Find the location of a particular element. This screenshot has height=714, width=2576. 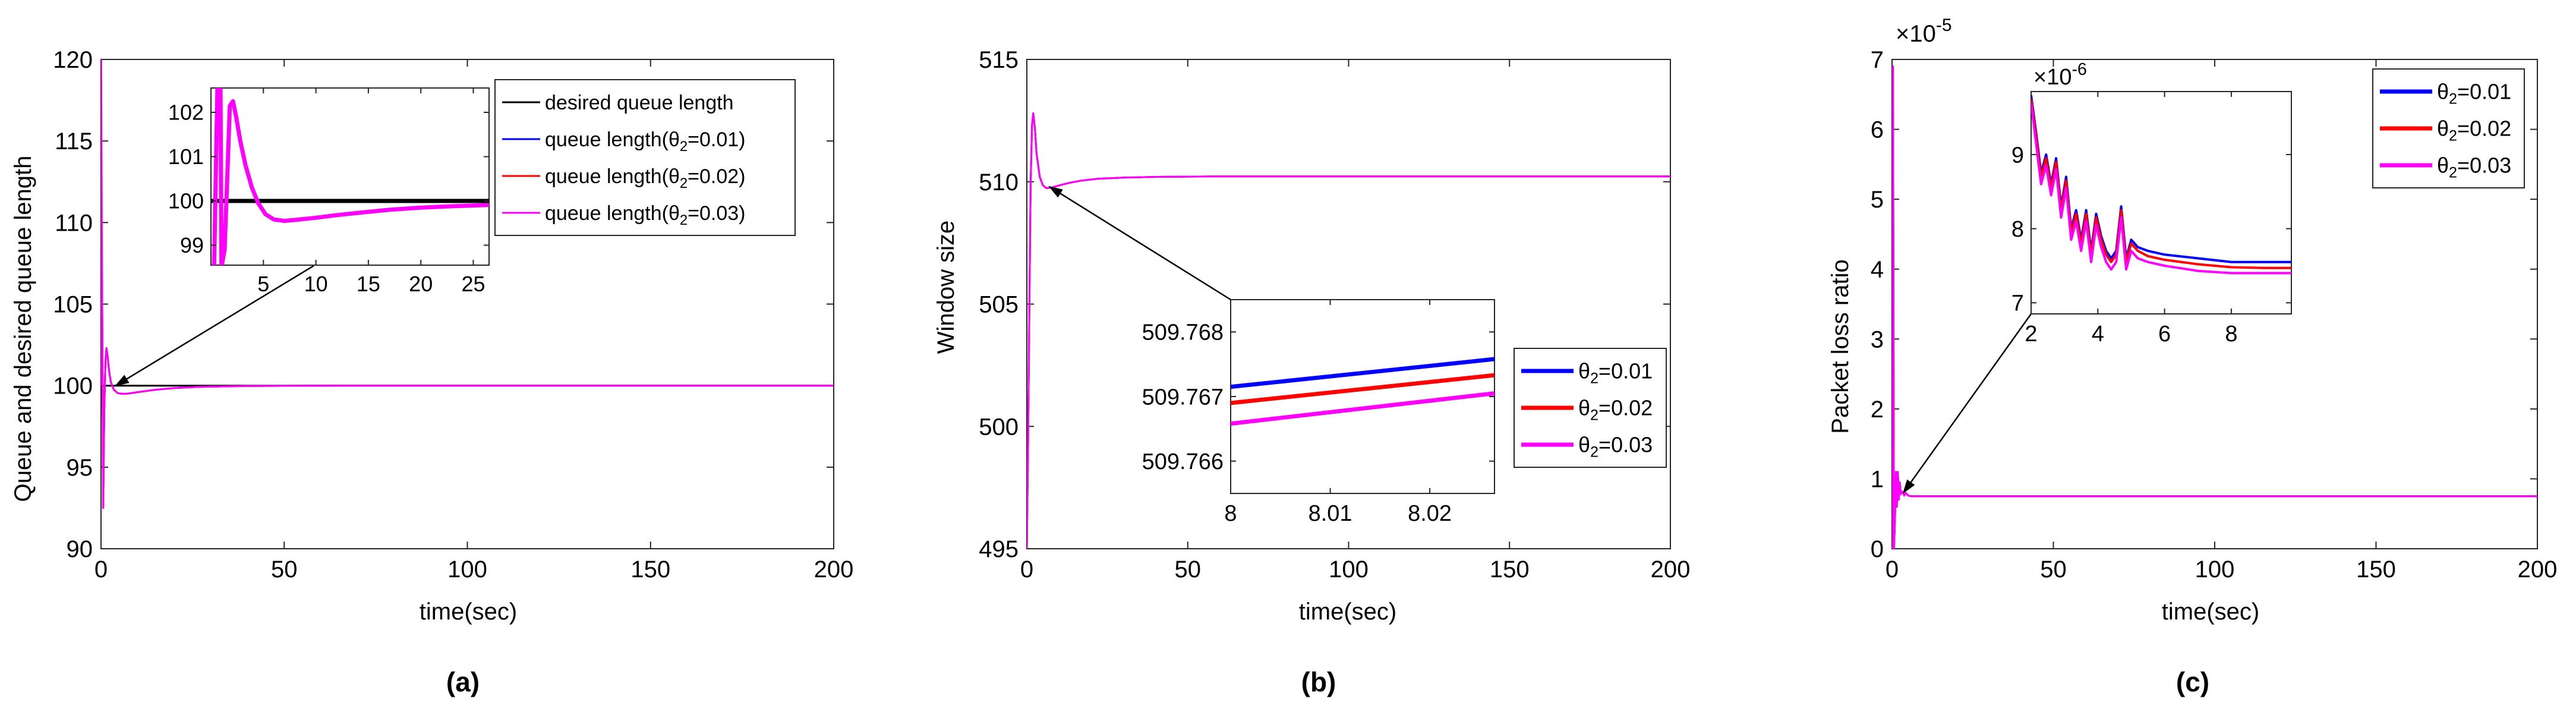

inset-y-tick-label: 99 is located at coordinates (192, 245).